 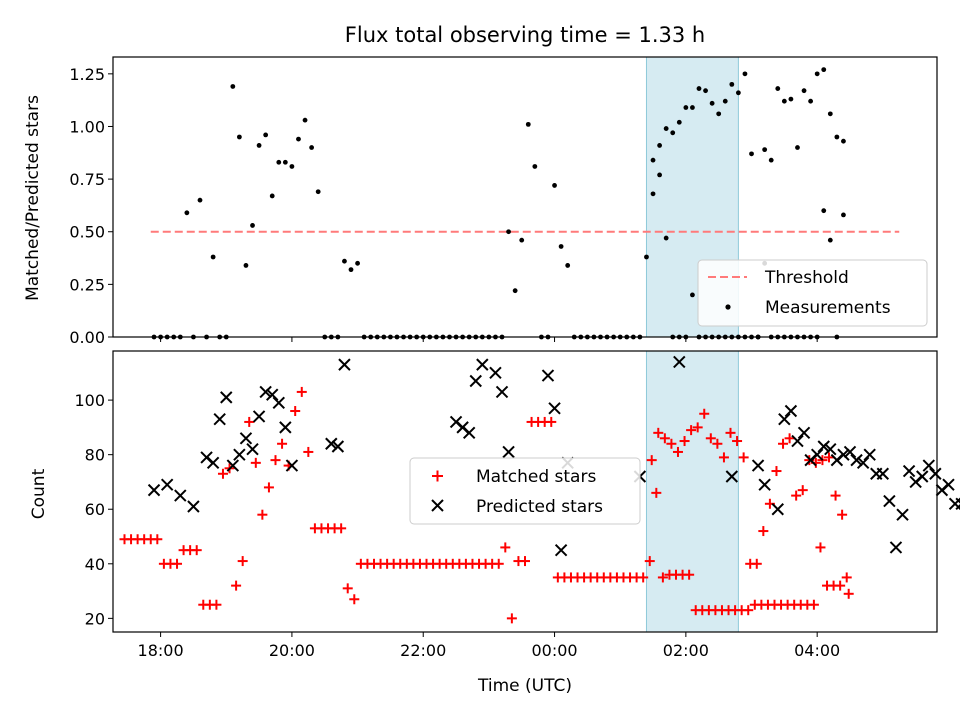 What do you see at coordinates (525, 35) in the screenshot?
I see `chart-title: Flux total observing time = 1.33 h` at bounding box center [525, 35].